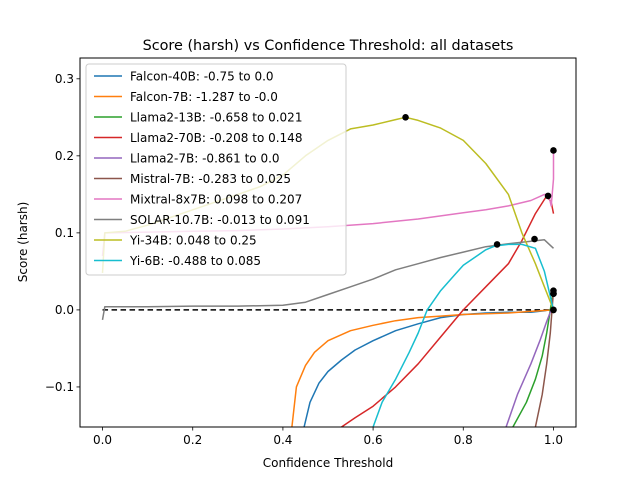 This screenshot has height=480, width=640. Describe the element at coordinates (328, 463) in the screenshot. I see `x-axis-label: Confidence Threshold` at that location.